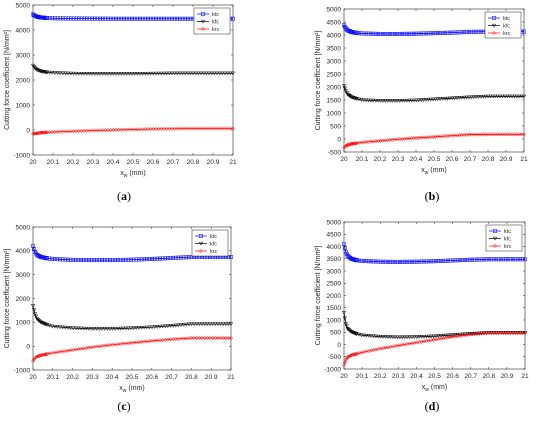 The height and width of the screenshot is (421, 550). What do you see at coordinates (93, 162) in the screenshot?
I see `x-tick-label: 20.3` at bounding box center [93, 162].